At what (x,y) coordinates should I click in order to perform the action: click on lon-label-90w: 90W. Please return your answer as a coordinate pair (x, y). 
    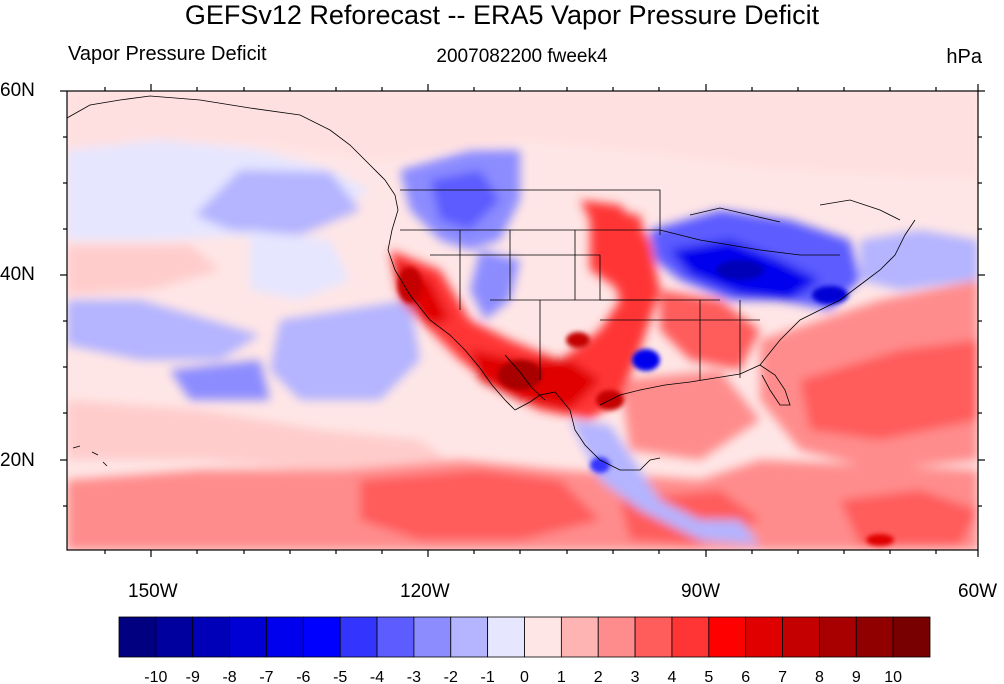
    Looking at the image, I should click on (701, 591).